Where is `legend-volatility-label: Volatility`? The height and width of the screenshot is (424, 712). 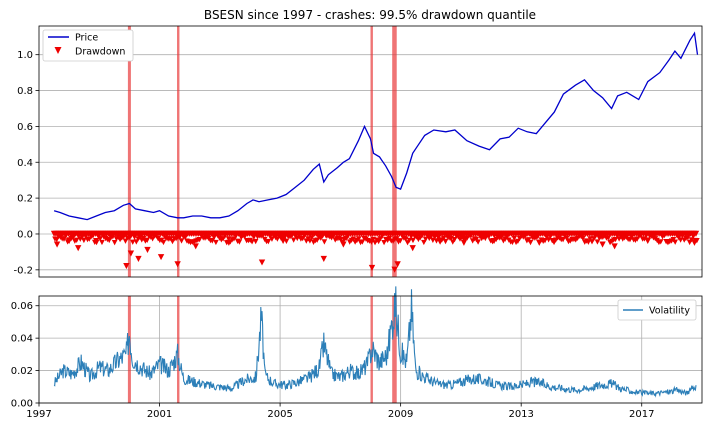 legend-volatility-label: Volatility is located at coordinates (669, 311).